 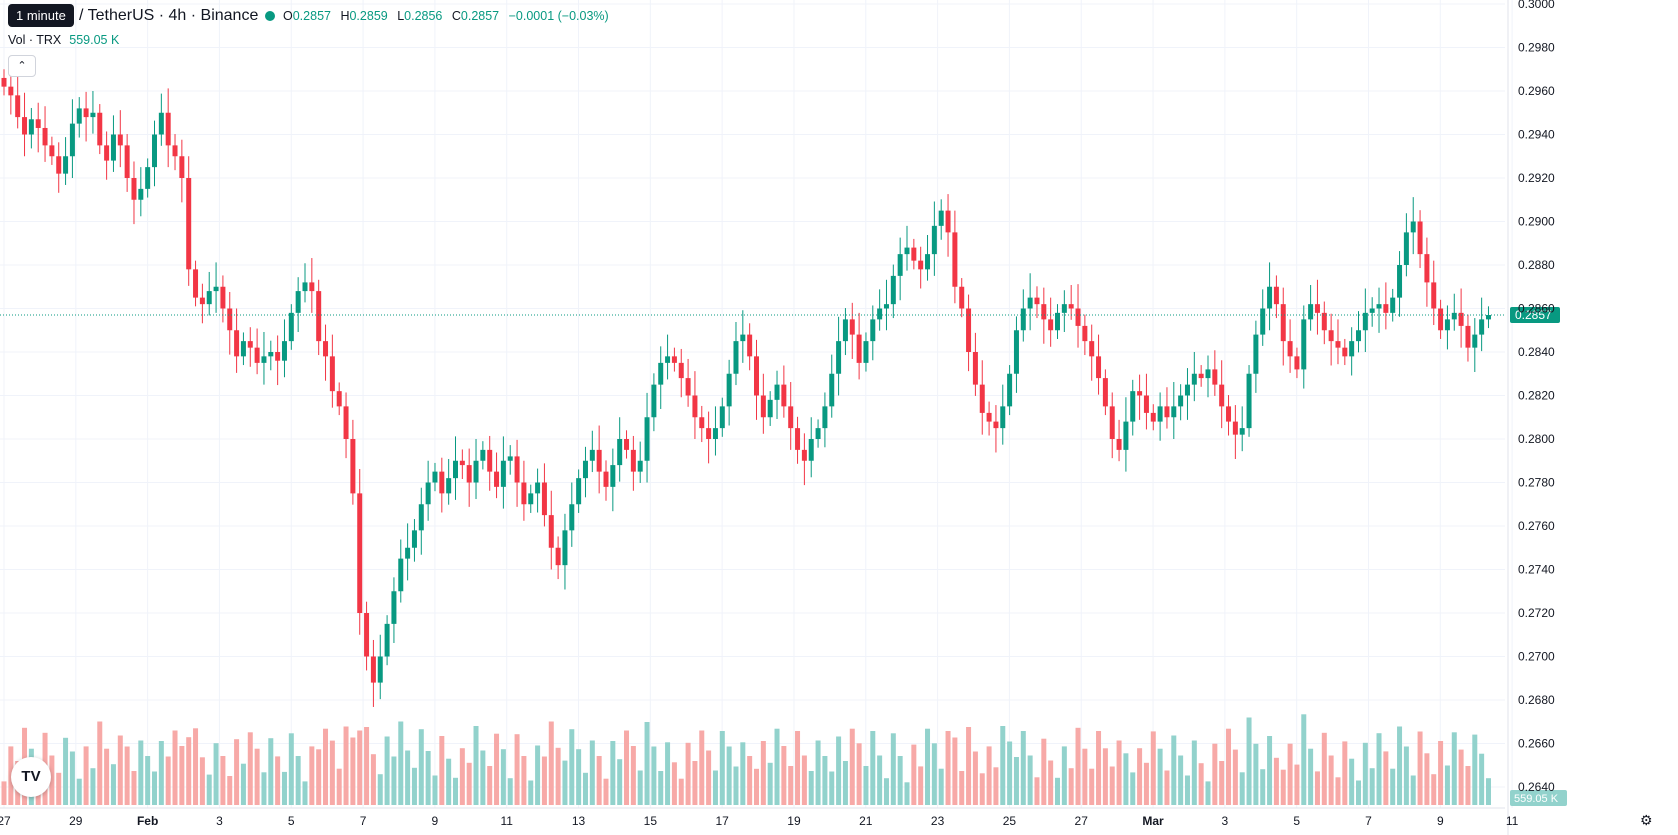 What do you see at coordinates (423, 16) in the screenshot?
I see `low-value: 0.2856` at bounding box center [423, 16].